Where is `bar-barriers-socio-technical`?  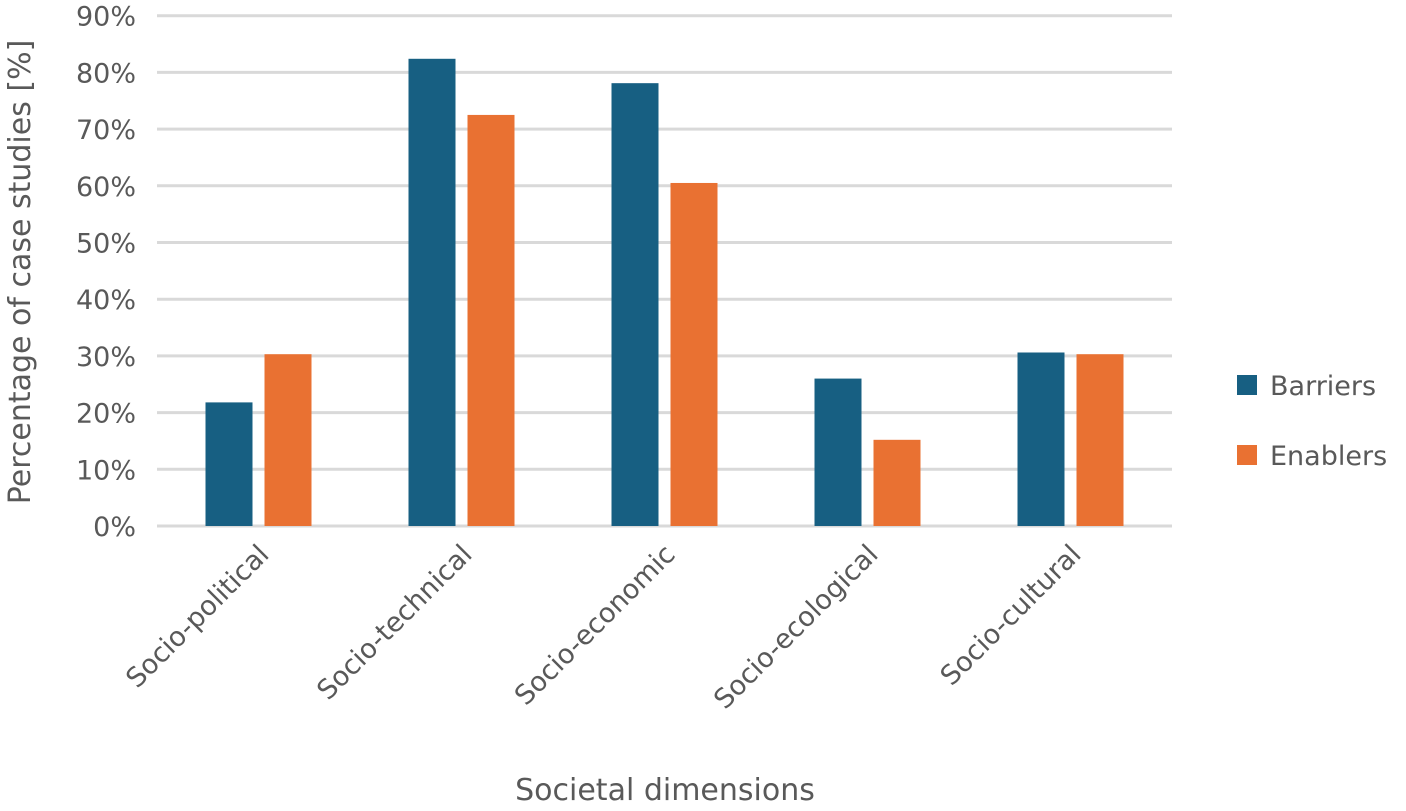
bar-barriers-socio-technical is located at coordinates (432, 292).